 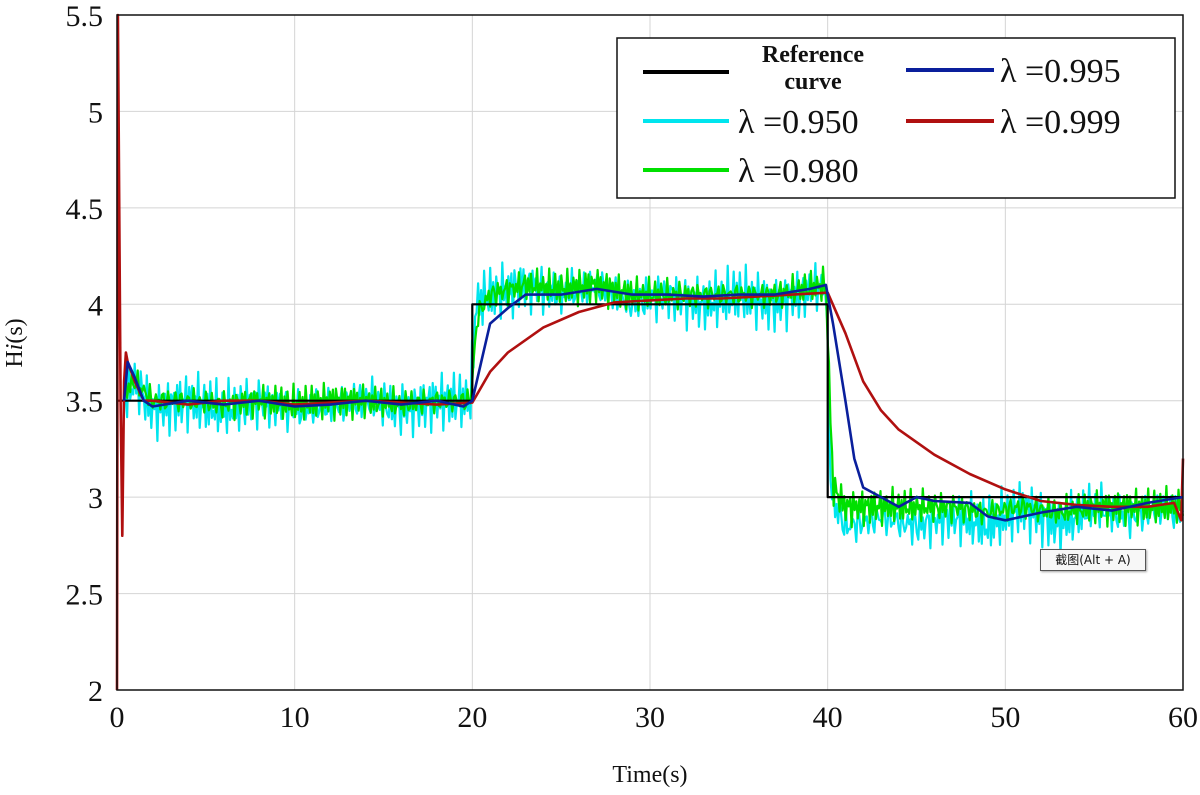 What do you see at coordinates (85, 595) in the screenshot?
I see `y-tick-label: 2.5` at bounding box center [85, 595].